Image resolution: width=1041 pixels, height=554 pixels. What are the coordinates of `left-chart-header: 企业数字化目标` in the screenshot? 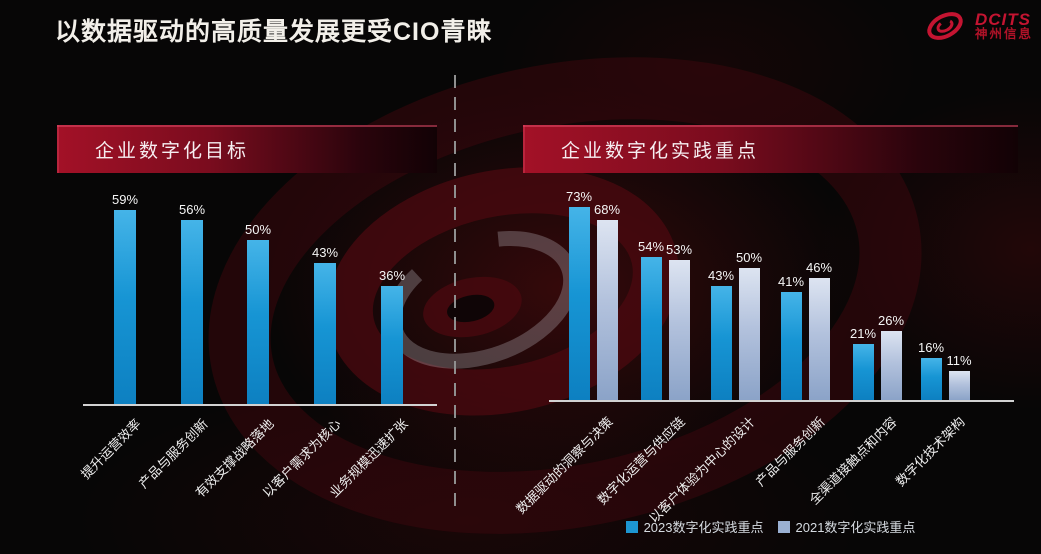 It's located at (247, 149).